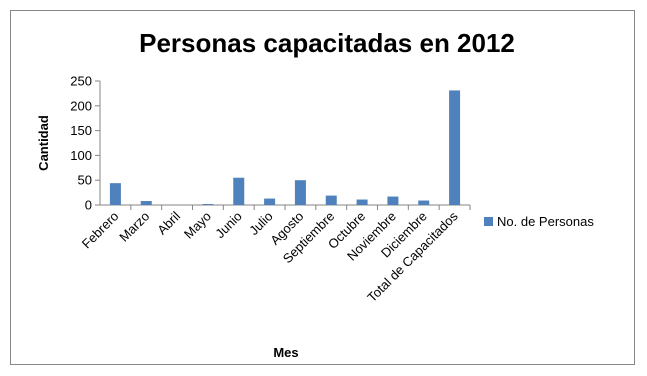 This screenshot has width=647, height=376. What do you see at coordinates (85, 180) in the screenshot?
I see `y-tick-label: 50` at bounding box center [85, 180].